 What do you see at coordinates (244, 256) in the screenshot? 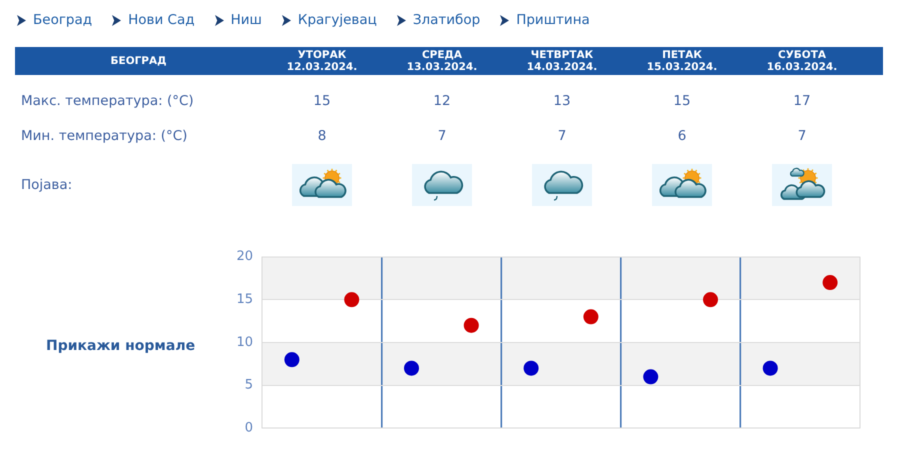
I see `y-tick-label: 20` at bounding box center [244, 256].